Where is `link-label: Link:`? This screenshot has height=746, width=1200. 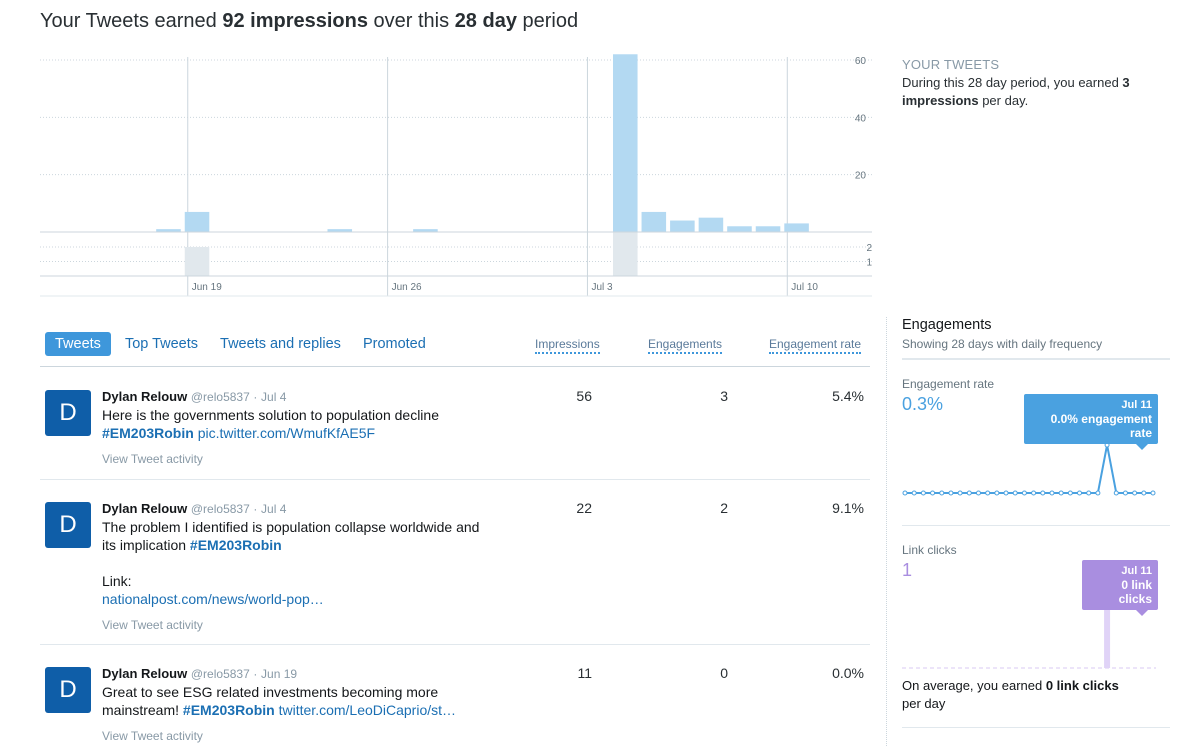 link-label: Link: is located at coordinates (117, 581).